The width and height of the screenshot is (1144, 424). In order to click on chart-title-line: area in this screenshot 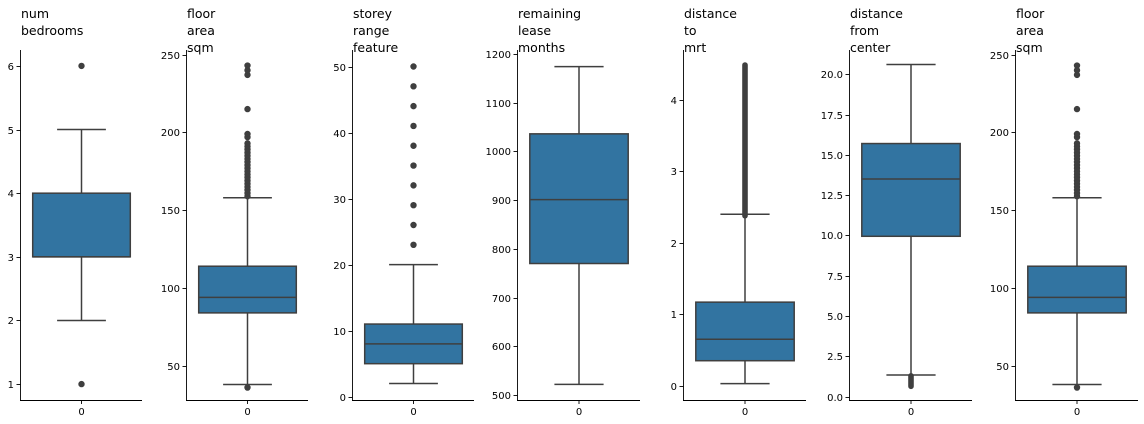, I will do `click(1030, 30)`.